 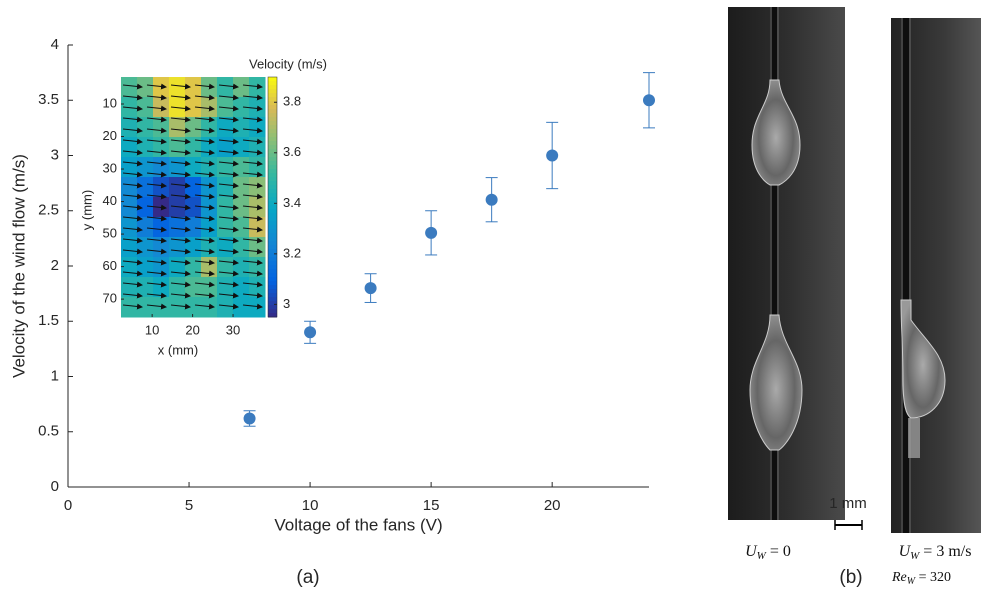 What do you see at coordinates (292, 202) in the screenshot?
I see `colorbar-tick-label: 3.4` at bounding box center [292, 202].